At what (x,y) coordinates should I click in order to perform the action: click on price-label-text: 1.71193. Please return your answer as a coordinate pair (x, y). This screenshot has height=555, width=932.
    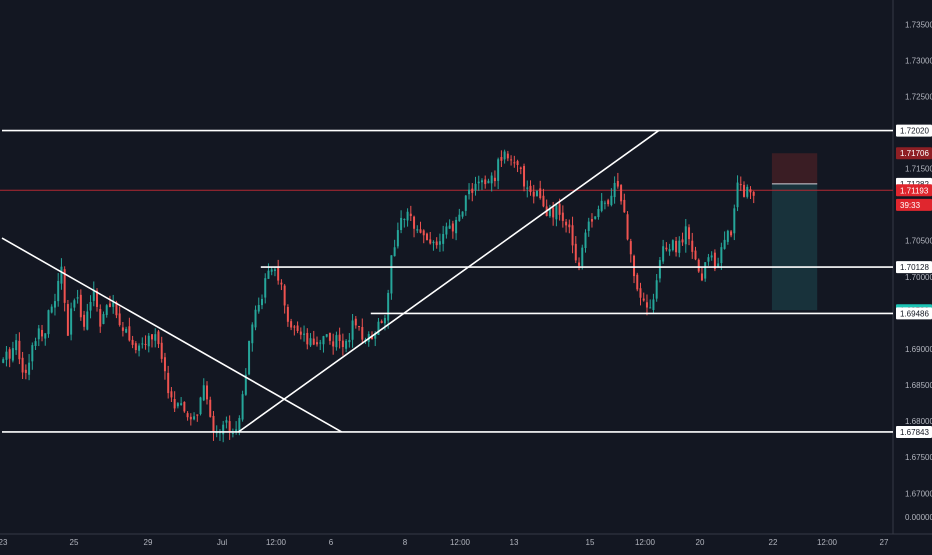
    Looking at the image, I should click on (914, 190).